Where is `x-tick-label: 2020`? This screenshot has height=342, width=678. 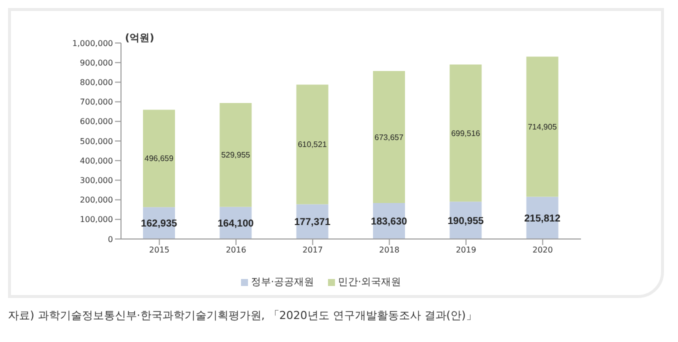 x-tick-label: 2020 is located at coordinates (542, 250).